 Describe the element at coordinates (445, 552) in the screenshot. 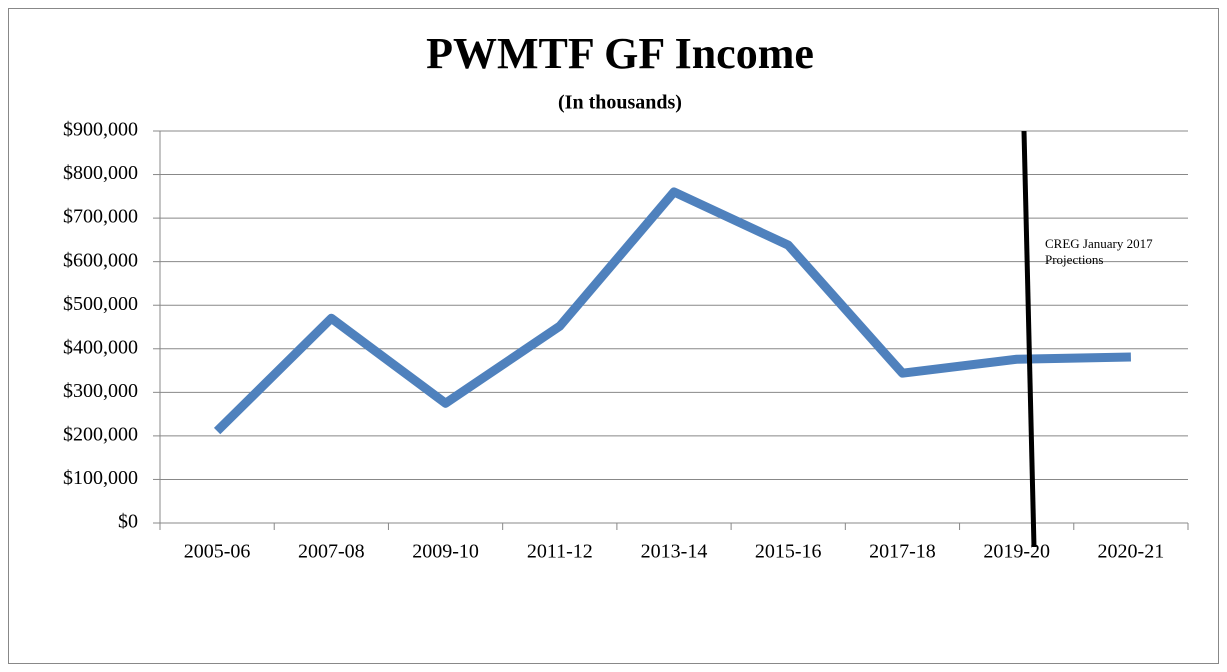

I see `x-tick-label: 2009-10` at that location.